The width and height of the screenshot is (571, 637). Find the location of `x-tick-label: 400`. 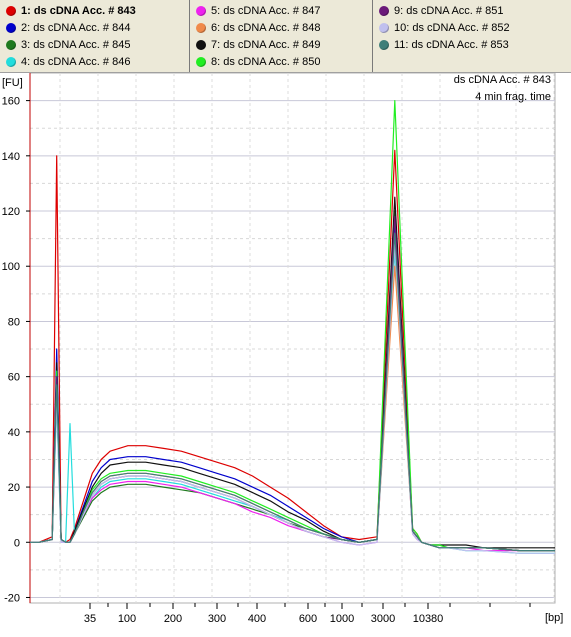

x-tick-label: 400 is located at coordinates (257, 619).